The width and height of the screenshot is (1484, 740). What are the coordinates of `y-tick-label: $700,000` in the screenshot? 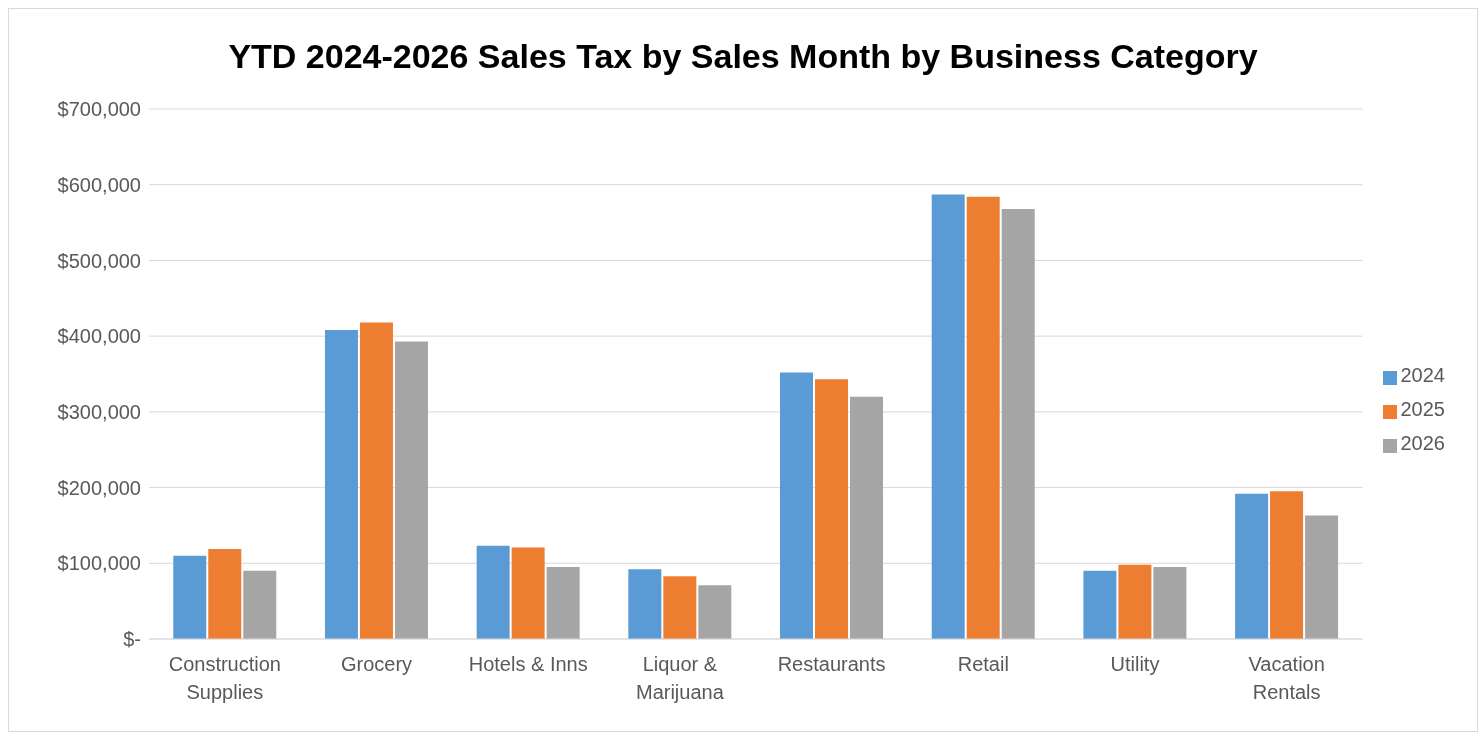 It's located at (99, 109).